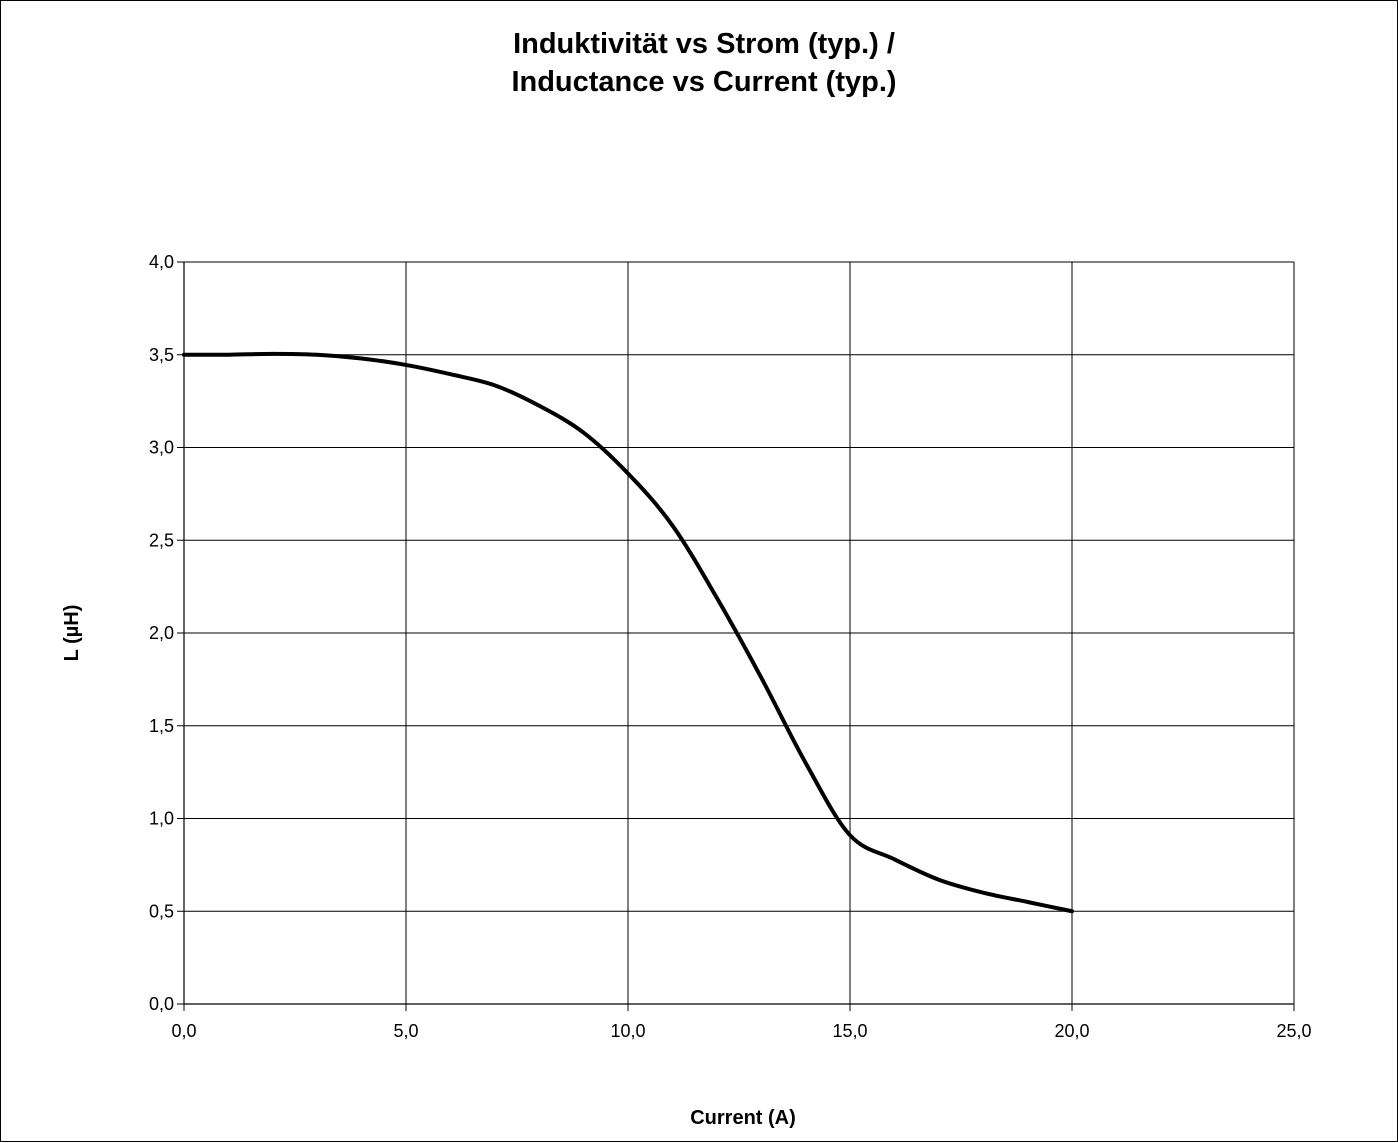  What do you see at coordinates (161, 540) in the screenshot?
I see `y-tick-label: 2,5` at bounding box center [161, 540].